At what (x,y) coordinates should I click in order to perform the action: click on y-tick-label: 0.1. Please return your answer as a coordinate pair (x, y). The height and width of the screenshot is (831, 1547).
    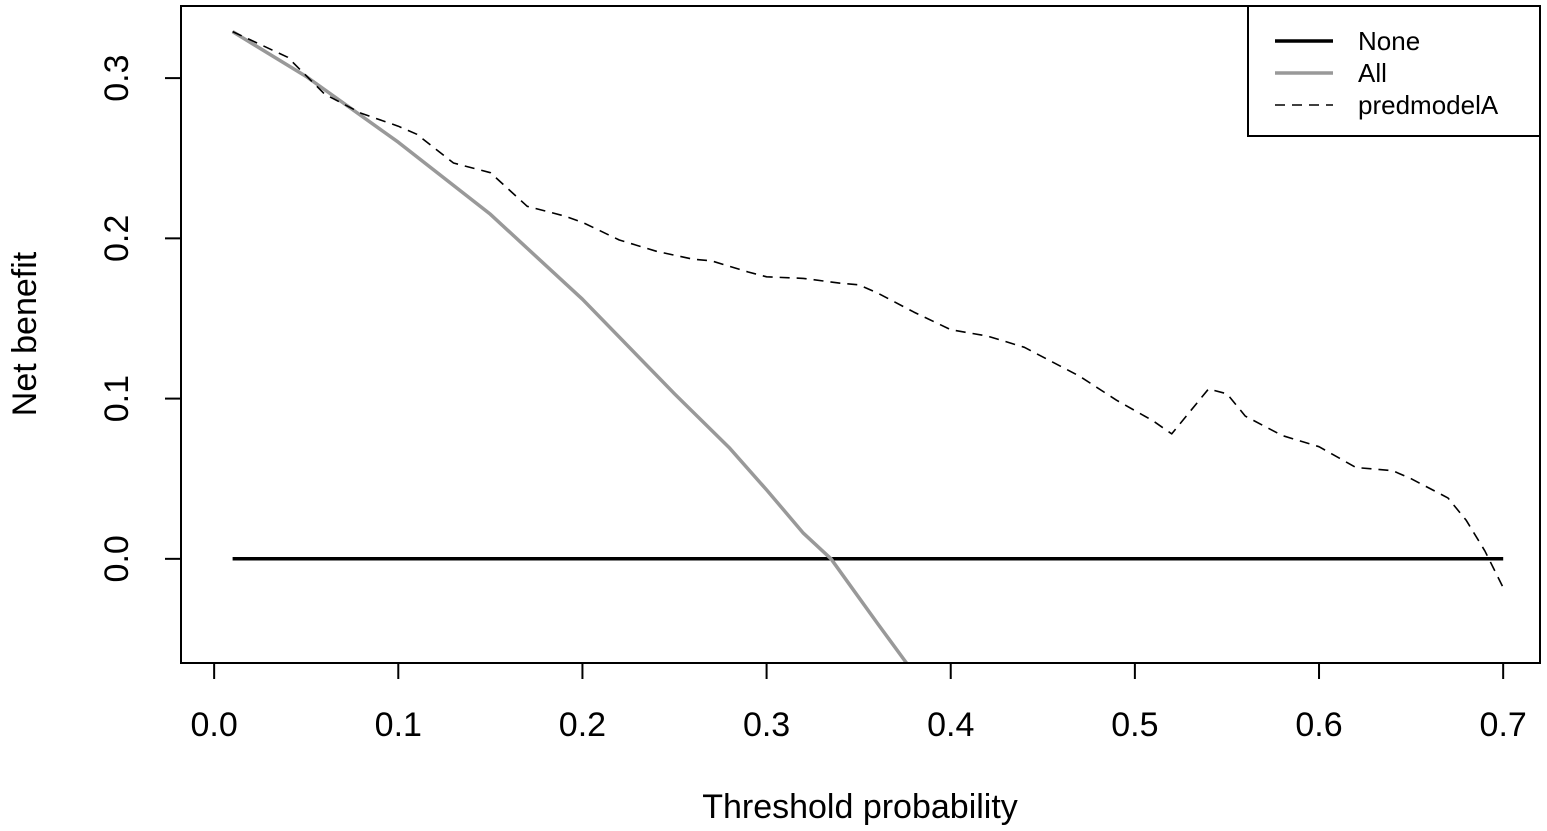
    Looking at the image, I should click on (117, 398).